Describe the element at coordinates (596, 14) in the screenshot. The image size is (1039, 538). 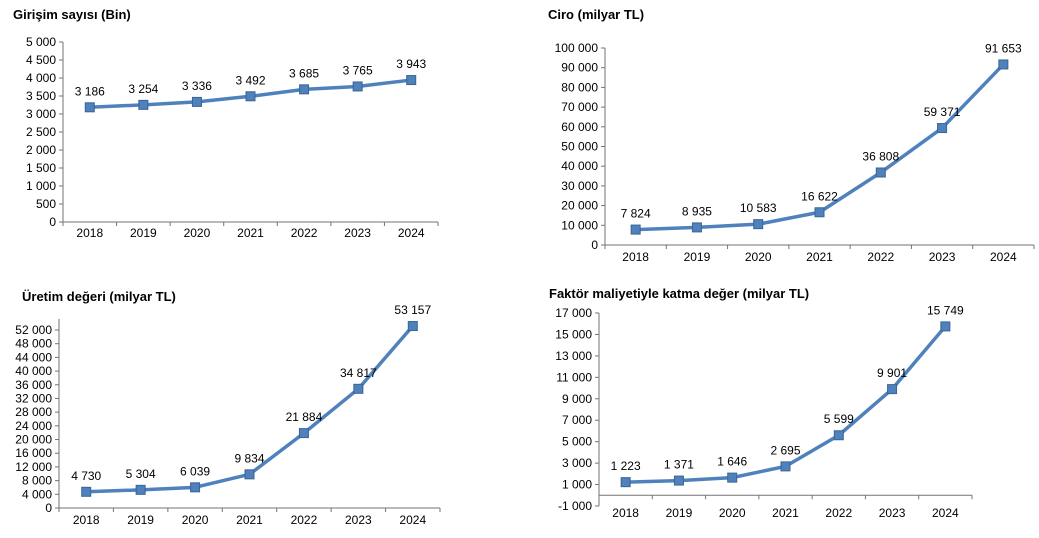
I see `chart-title-ciro: Ciro (milyar TL)` at that location.